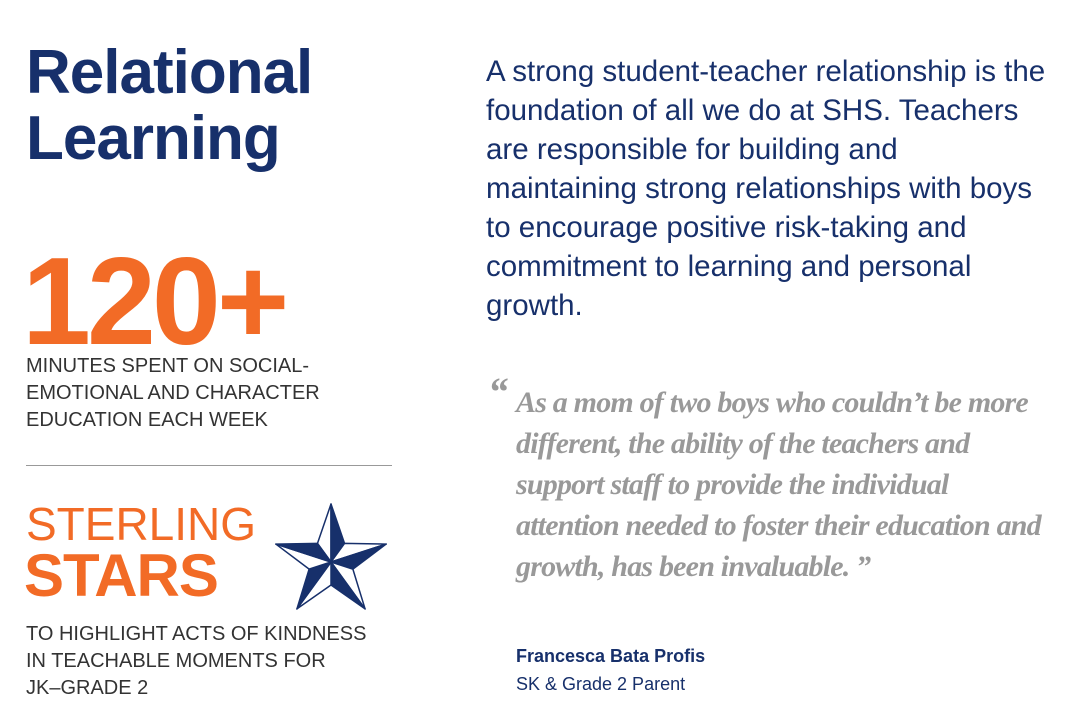  Describe the element at coordinates (147, 420) in the screenshot. I see `caption-line: education each week` at that location.